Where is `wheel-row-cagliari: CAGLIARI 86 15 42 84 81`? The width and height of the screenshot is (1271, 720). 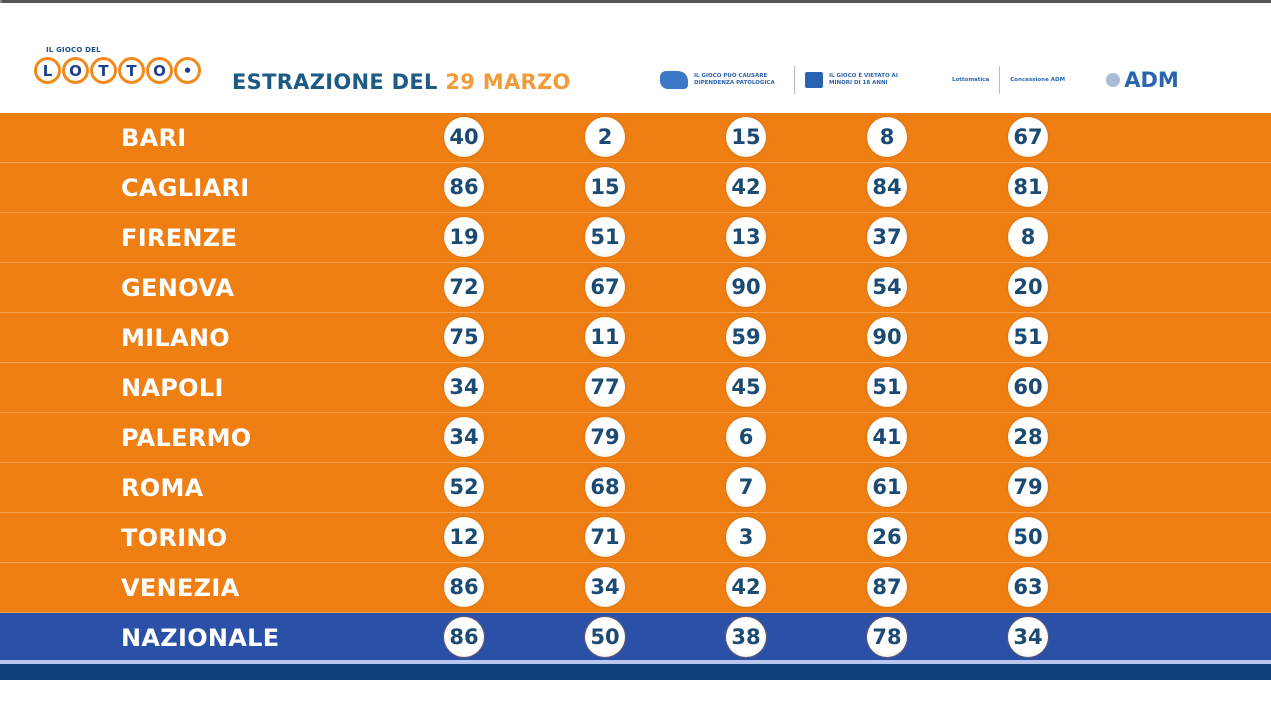 wheel-row-cagliari: CAGLIARI 86 15 42 84 81 is located at coordinates (635, 188).